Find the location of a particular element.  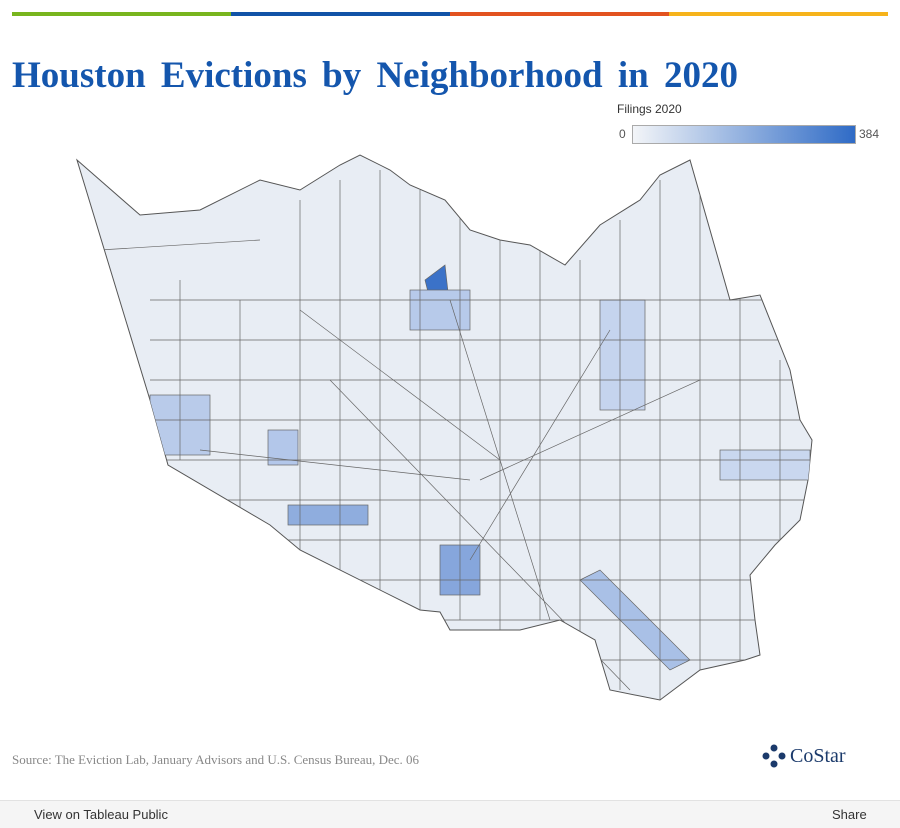

share-button: Share is located at coordinates (849, 814).